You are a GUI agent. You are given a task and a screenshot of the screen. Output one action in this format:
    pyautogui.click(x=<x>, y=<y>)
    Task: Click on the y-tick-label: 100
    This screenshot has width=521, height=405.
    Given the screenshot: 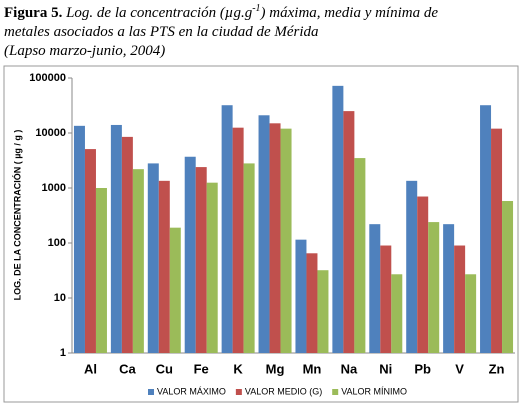 What is the action you would take?
    pyautogui.click(x=57, y=243)
    